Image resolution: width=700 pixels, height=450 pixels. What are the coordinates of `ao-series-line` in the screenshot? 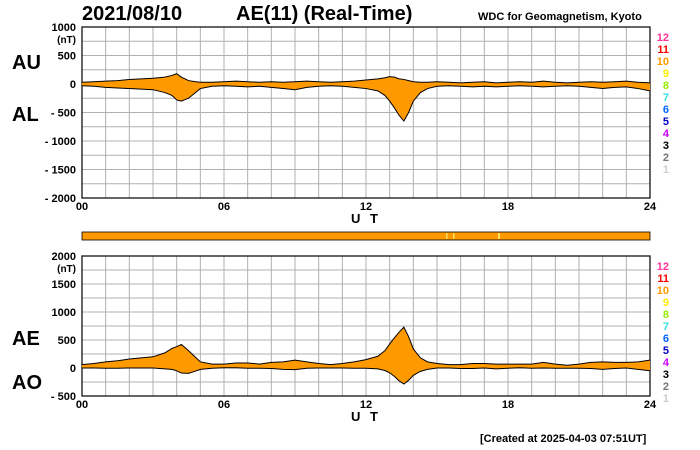 It's located at (366, 376).